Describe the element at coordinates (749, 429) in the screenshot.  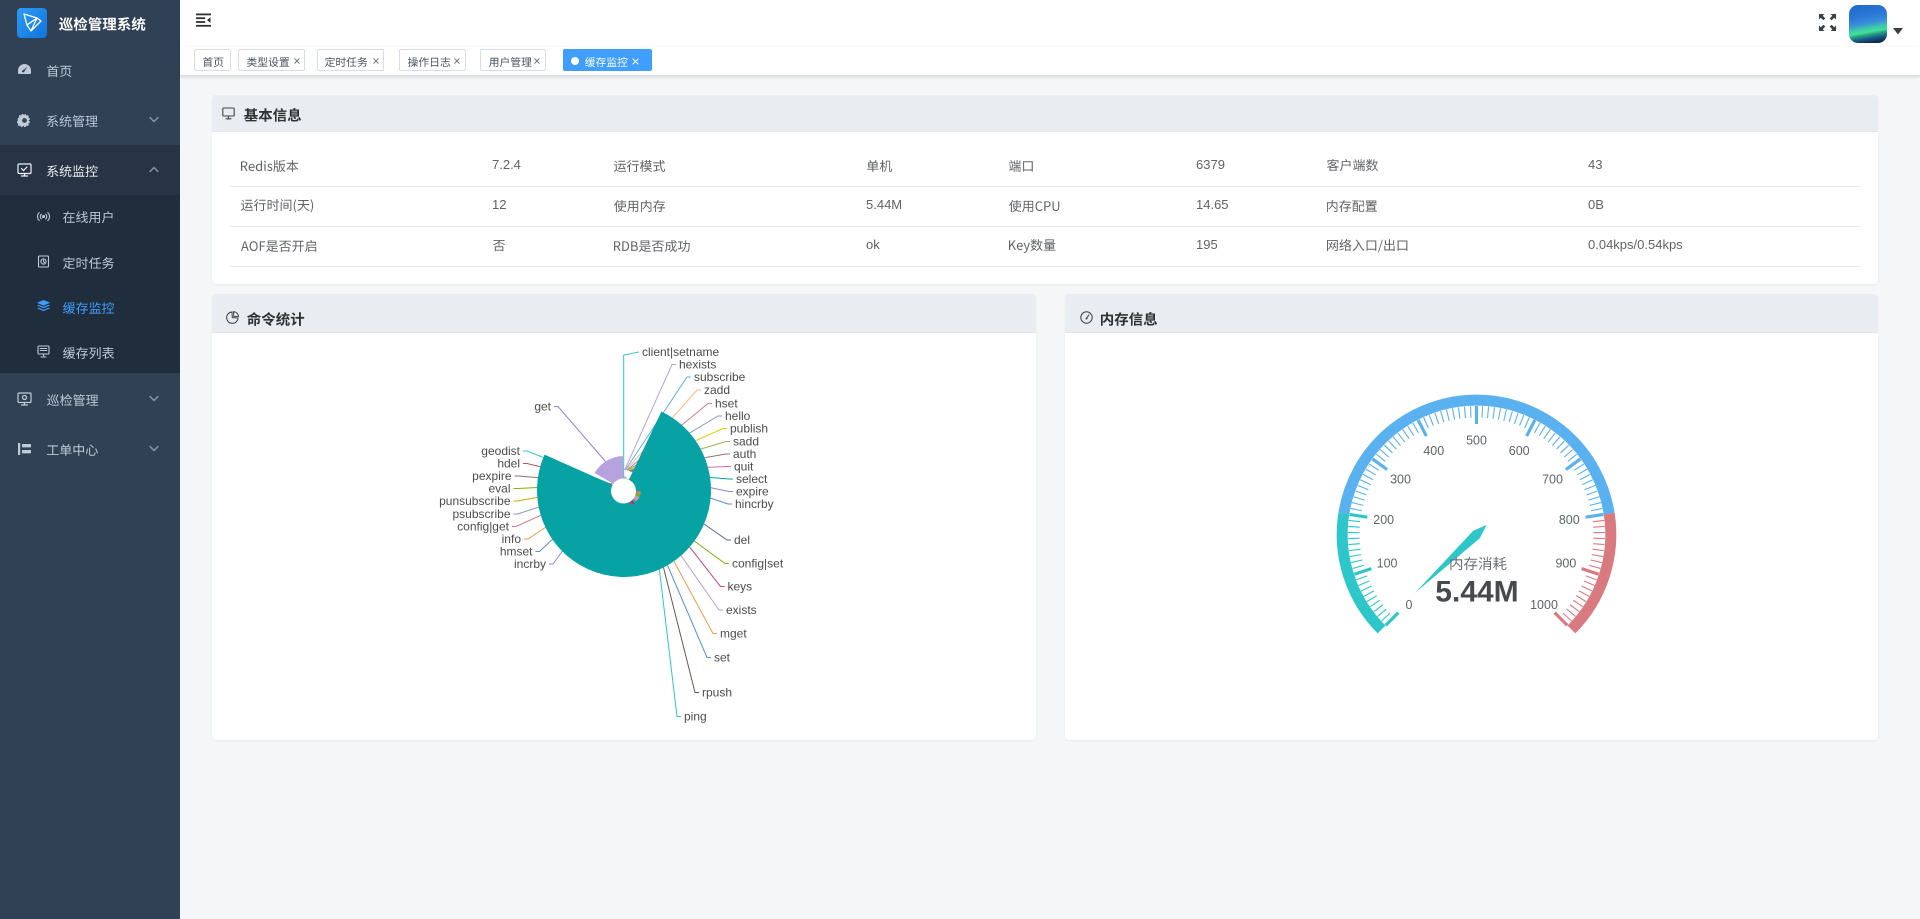
I see `svg-text: publish` at that location.